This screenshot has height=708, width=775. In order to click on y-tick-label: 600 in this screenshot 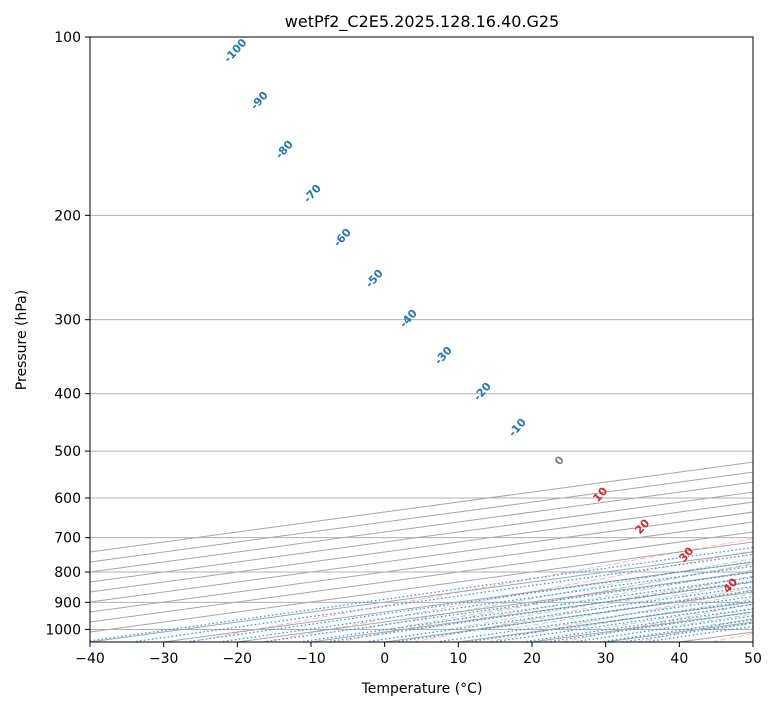, I will do `click(67, 499)`.